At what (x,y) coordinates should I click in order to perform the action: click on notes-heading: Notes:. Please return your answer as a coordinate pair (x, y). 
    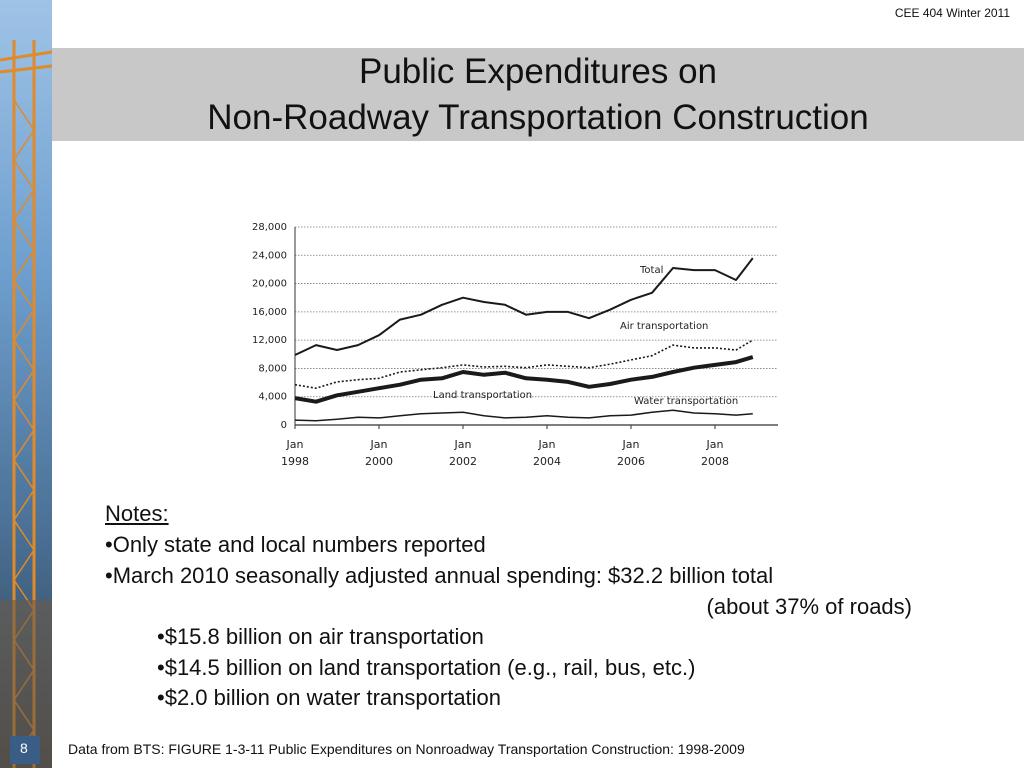
    Looking at the image, I should click on (137, 513).